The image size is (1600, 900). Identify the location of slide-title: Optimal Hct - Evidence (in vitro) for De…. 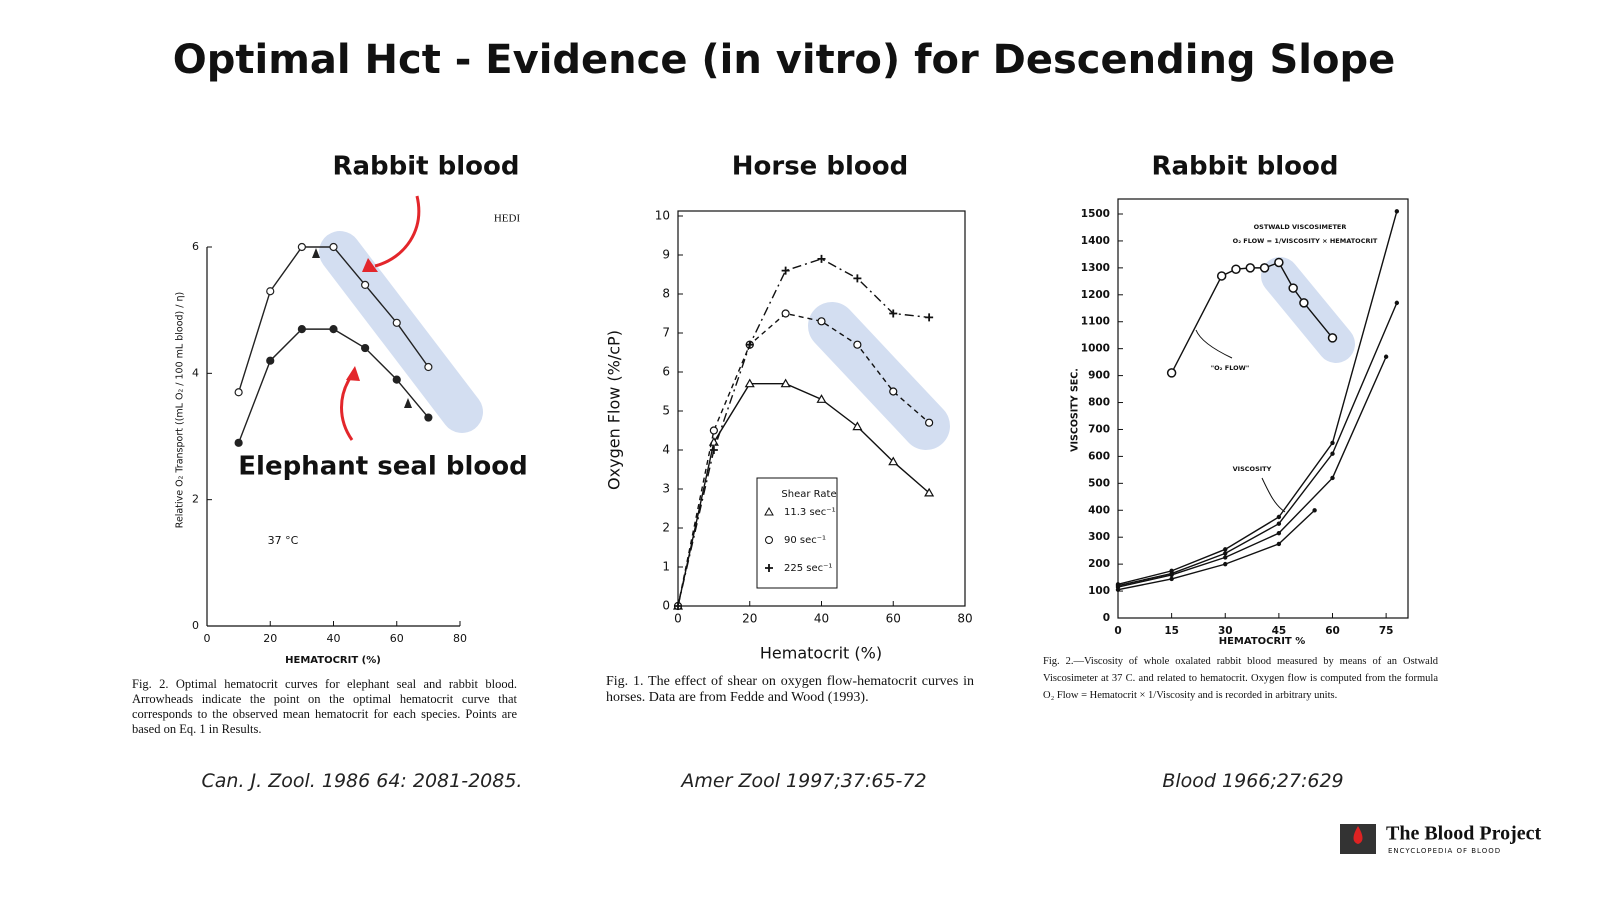
(784, 60).